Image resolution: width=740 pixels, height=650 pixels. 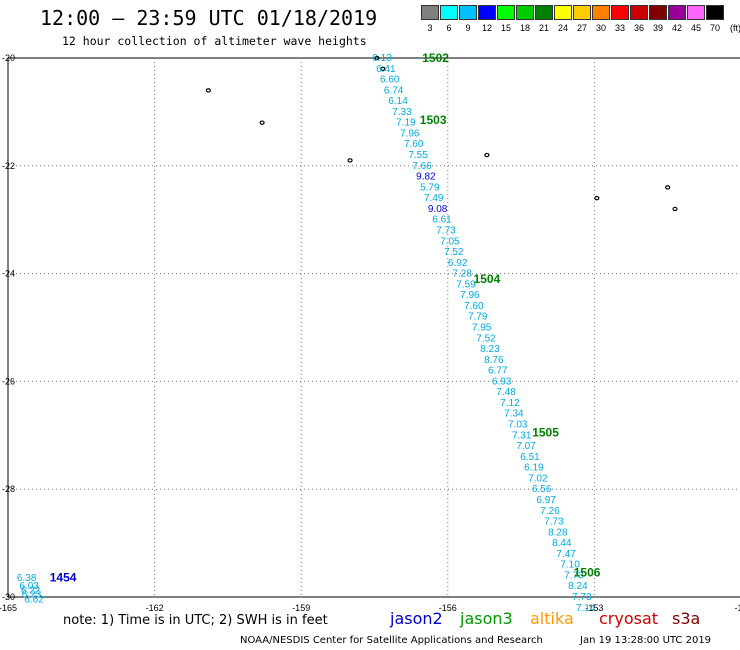 What do you see at coordinates (737, 608) in the screenshot?
I see `x-tick-label: -15` at bounding box center [737, 608].